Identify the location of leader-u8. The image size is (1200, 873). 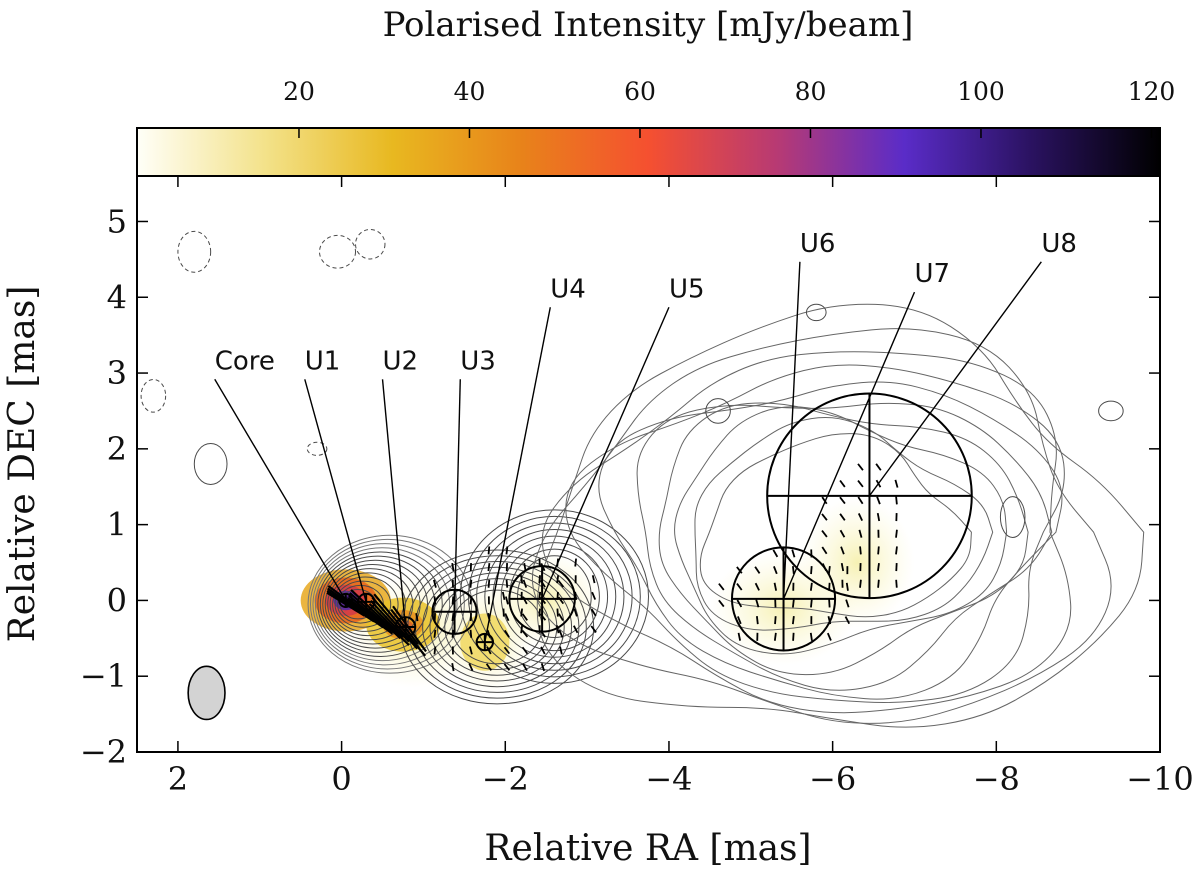
(955, 379).